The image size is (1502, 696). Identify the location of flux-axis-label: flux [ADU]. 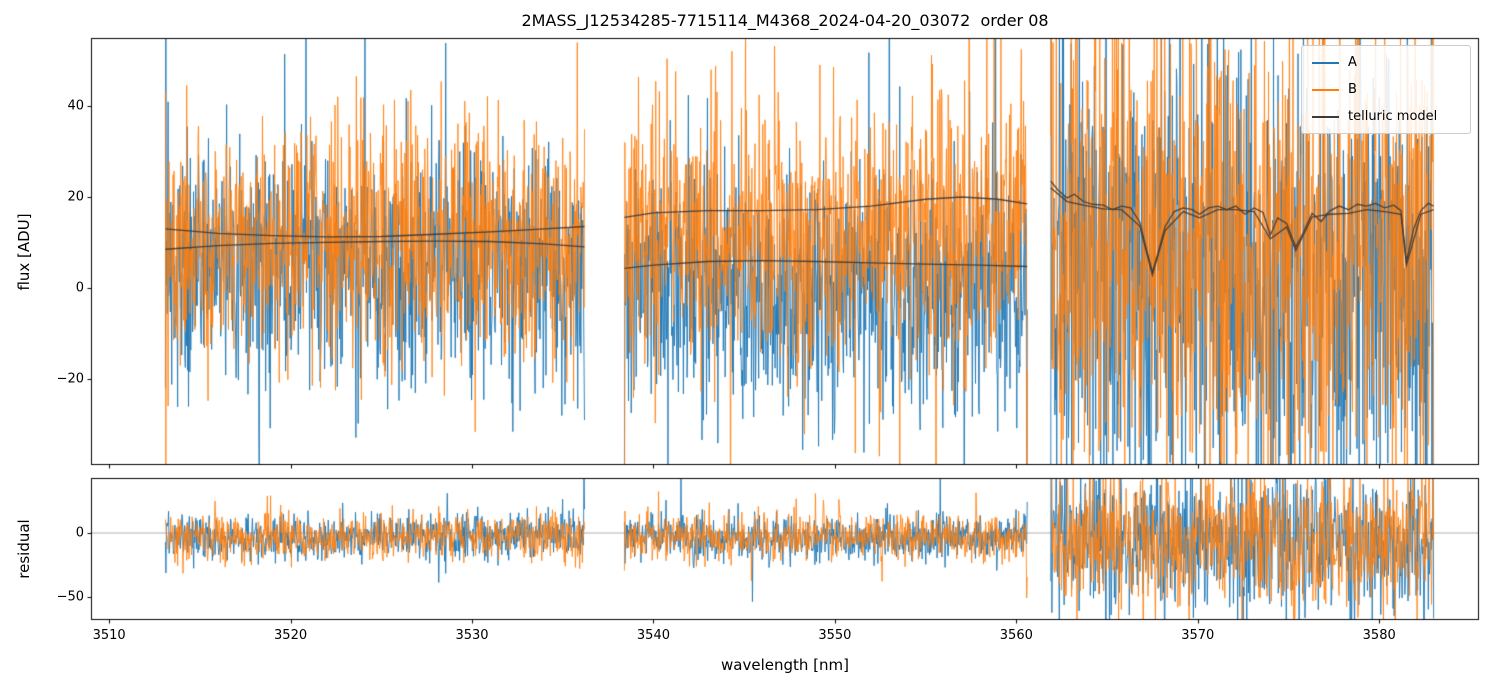
(24, 252).